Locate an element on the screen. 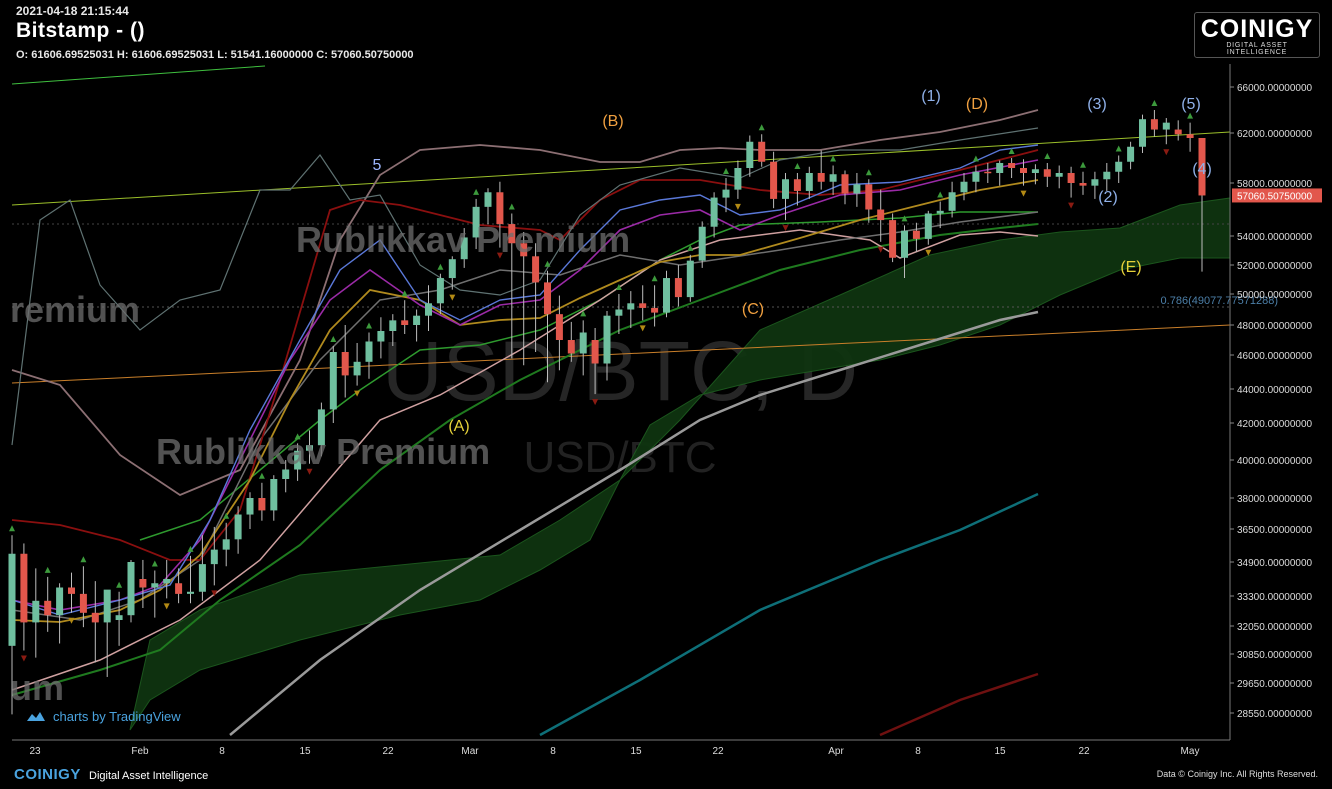 The image size is (1332, 789). ma-darkred is located at coordinates (959, 704).